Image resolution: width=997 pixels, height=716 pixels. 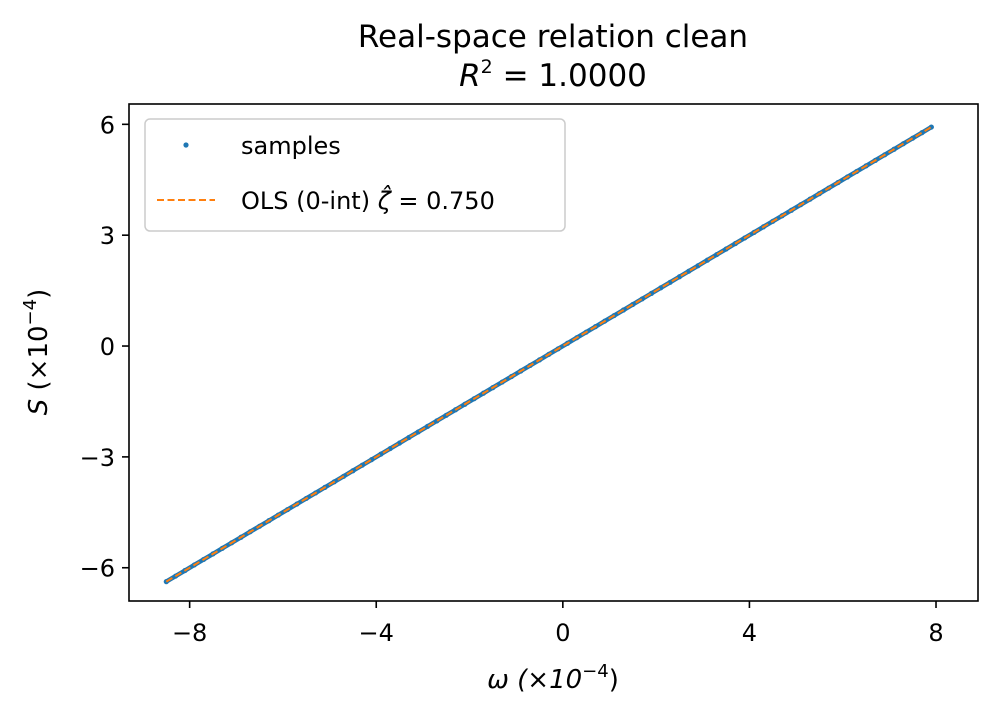 What do you see at coordinates (39, 361) in the screenshot?
I see `y-axis-label-base: (×10` at bounding box center [39, 361].